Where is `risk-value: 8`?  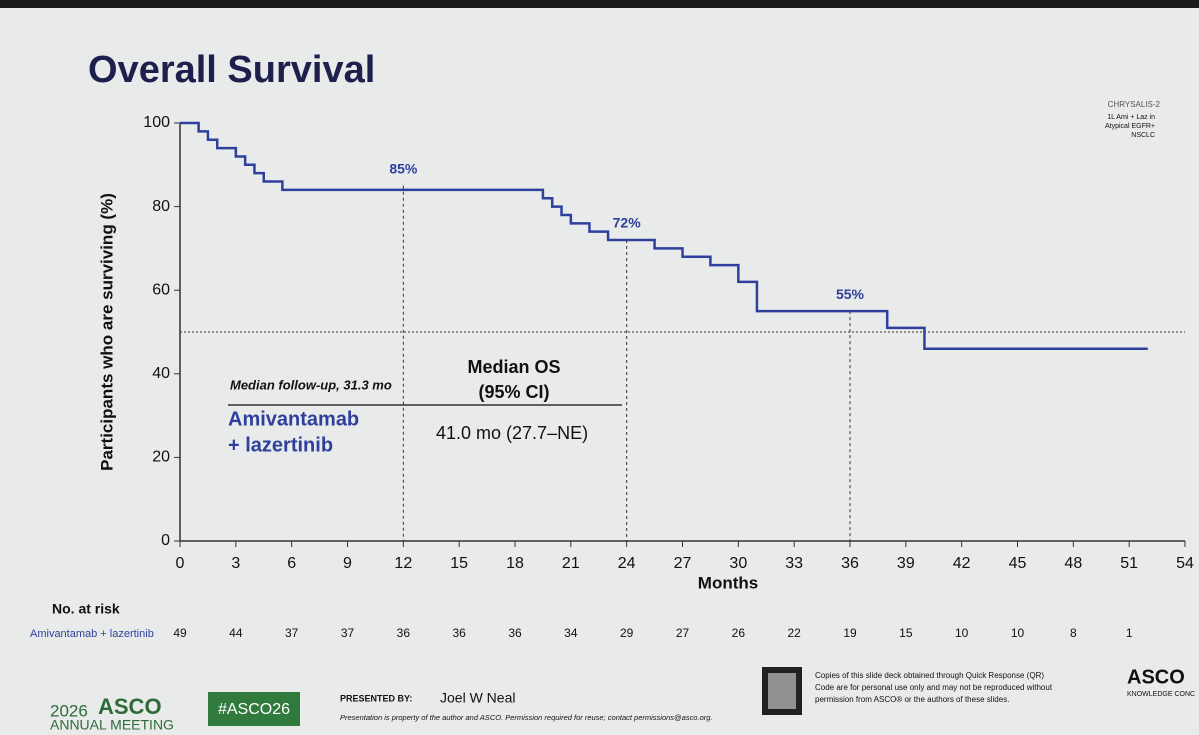 risk-value: 8 is located at coordinates (1073, 633).